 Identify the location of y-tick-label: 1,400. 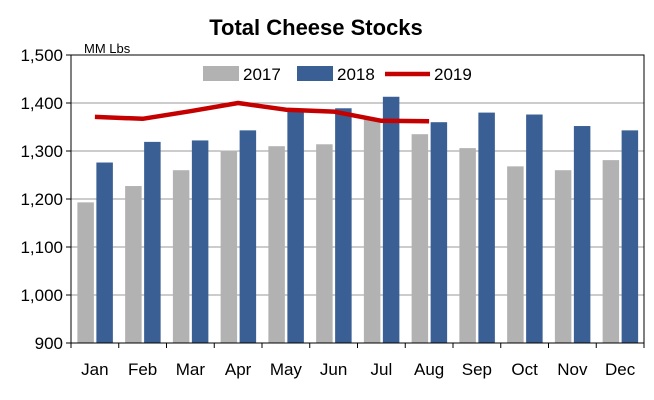
(41, 103).